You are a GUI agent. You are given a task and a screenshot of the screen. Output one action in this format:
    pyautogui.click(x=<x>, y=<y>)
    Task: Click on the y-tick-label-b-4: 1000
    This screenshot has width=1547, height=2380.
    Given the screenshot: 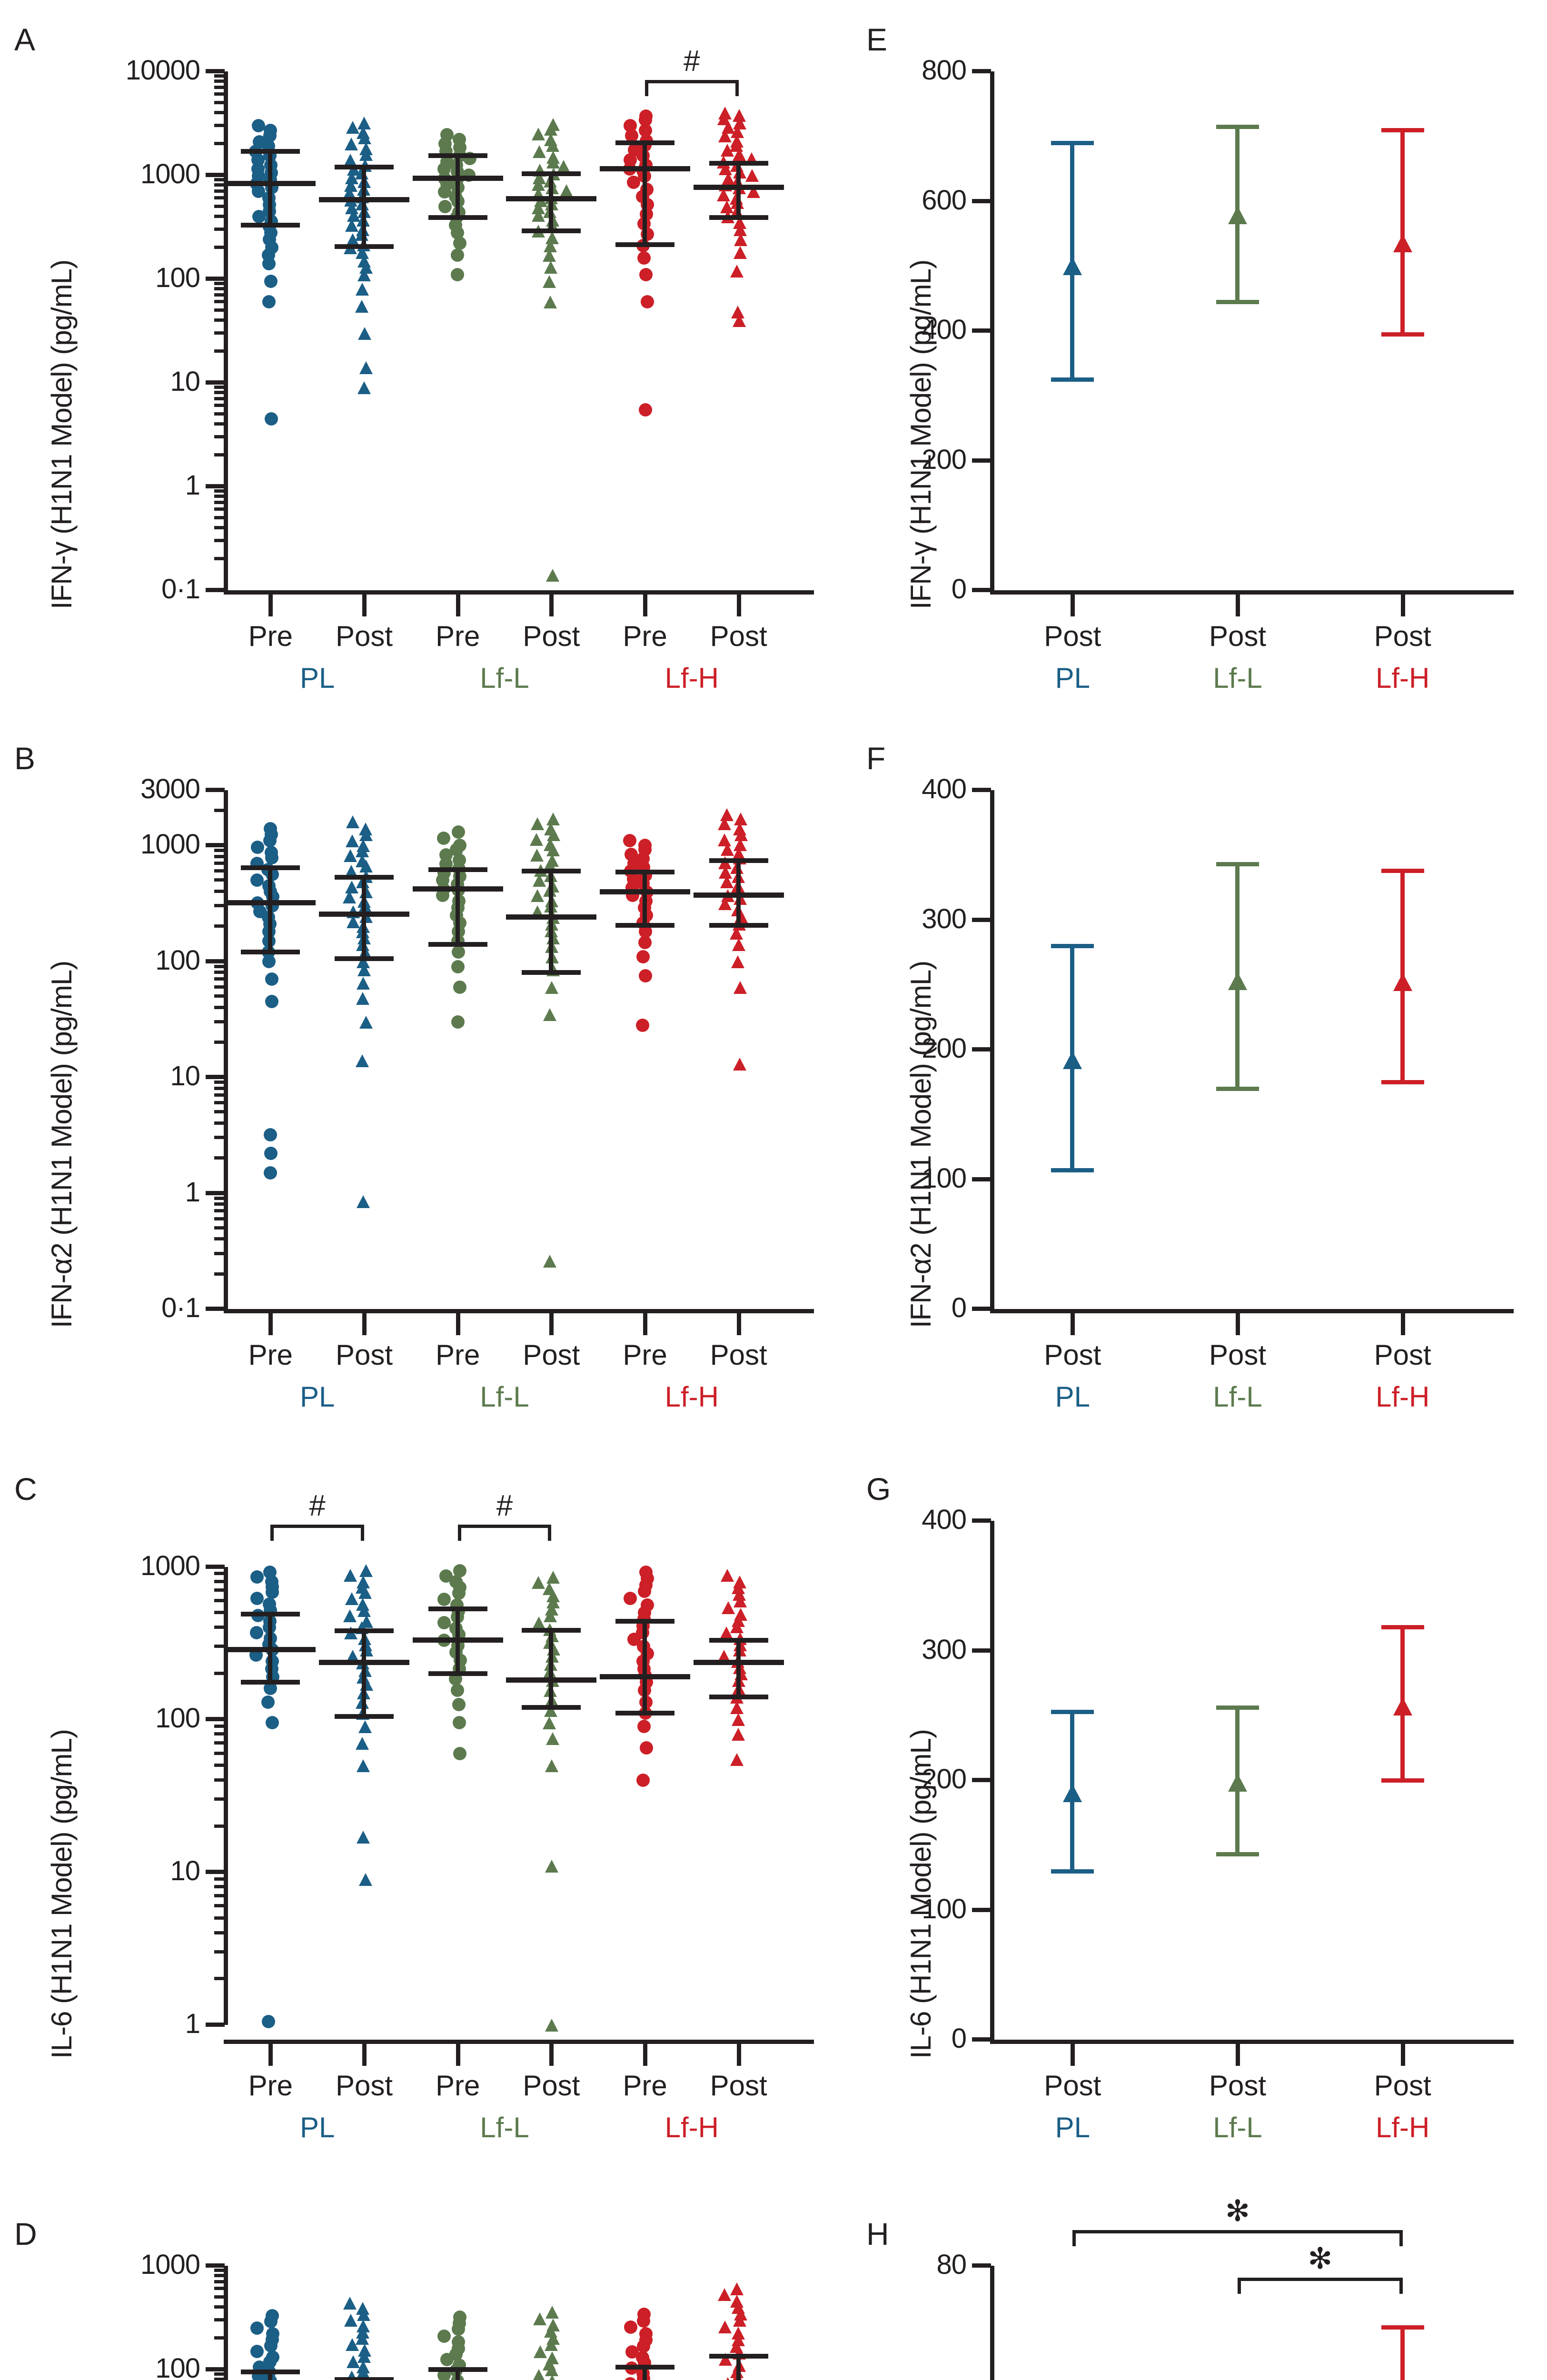 What is the action you would take?
    pyautogui.click(x=170, y=844)
    